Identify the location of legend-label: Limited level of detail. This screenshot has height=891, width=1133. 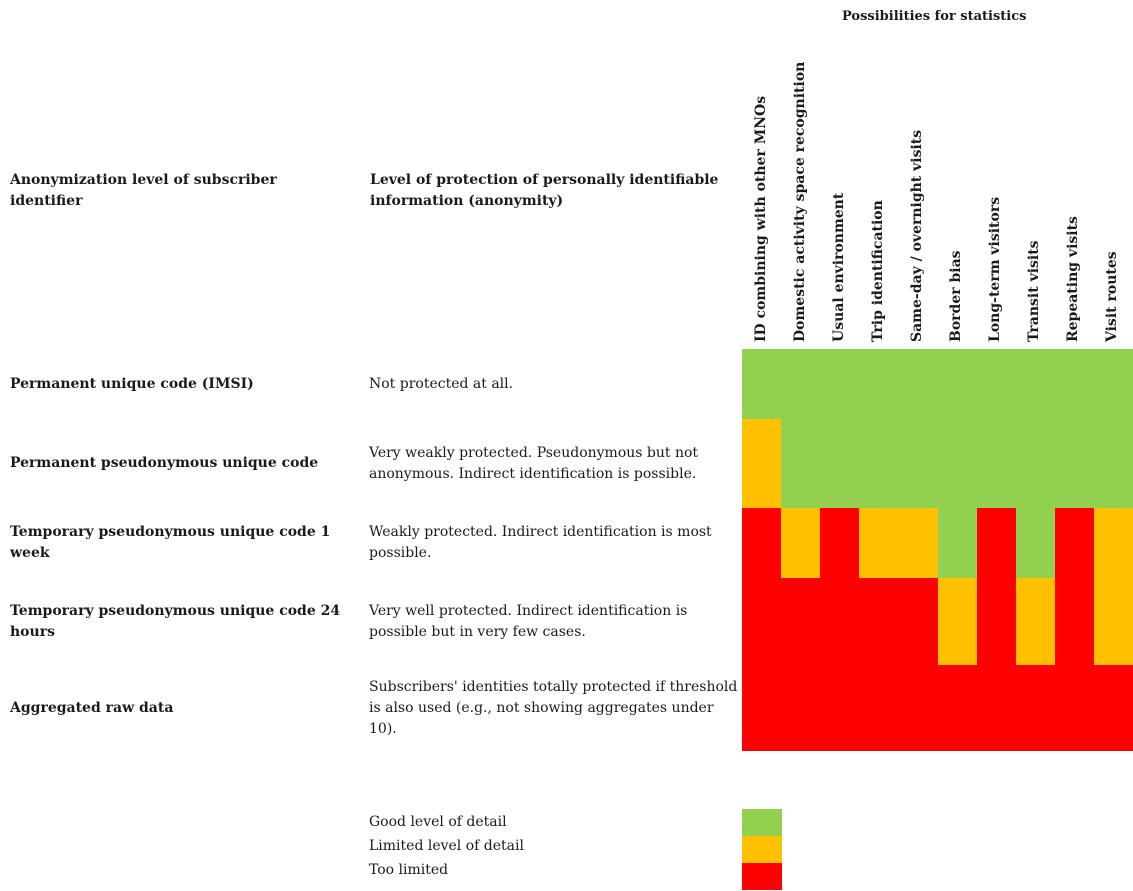
(446, 846).